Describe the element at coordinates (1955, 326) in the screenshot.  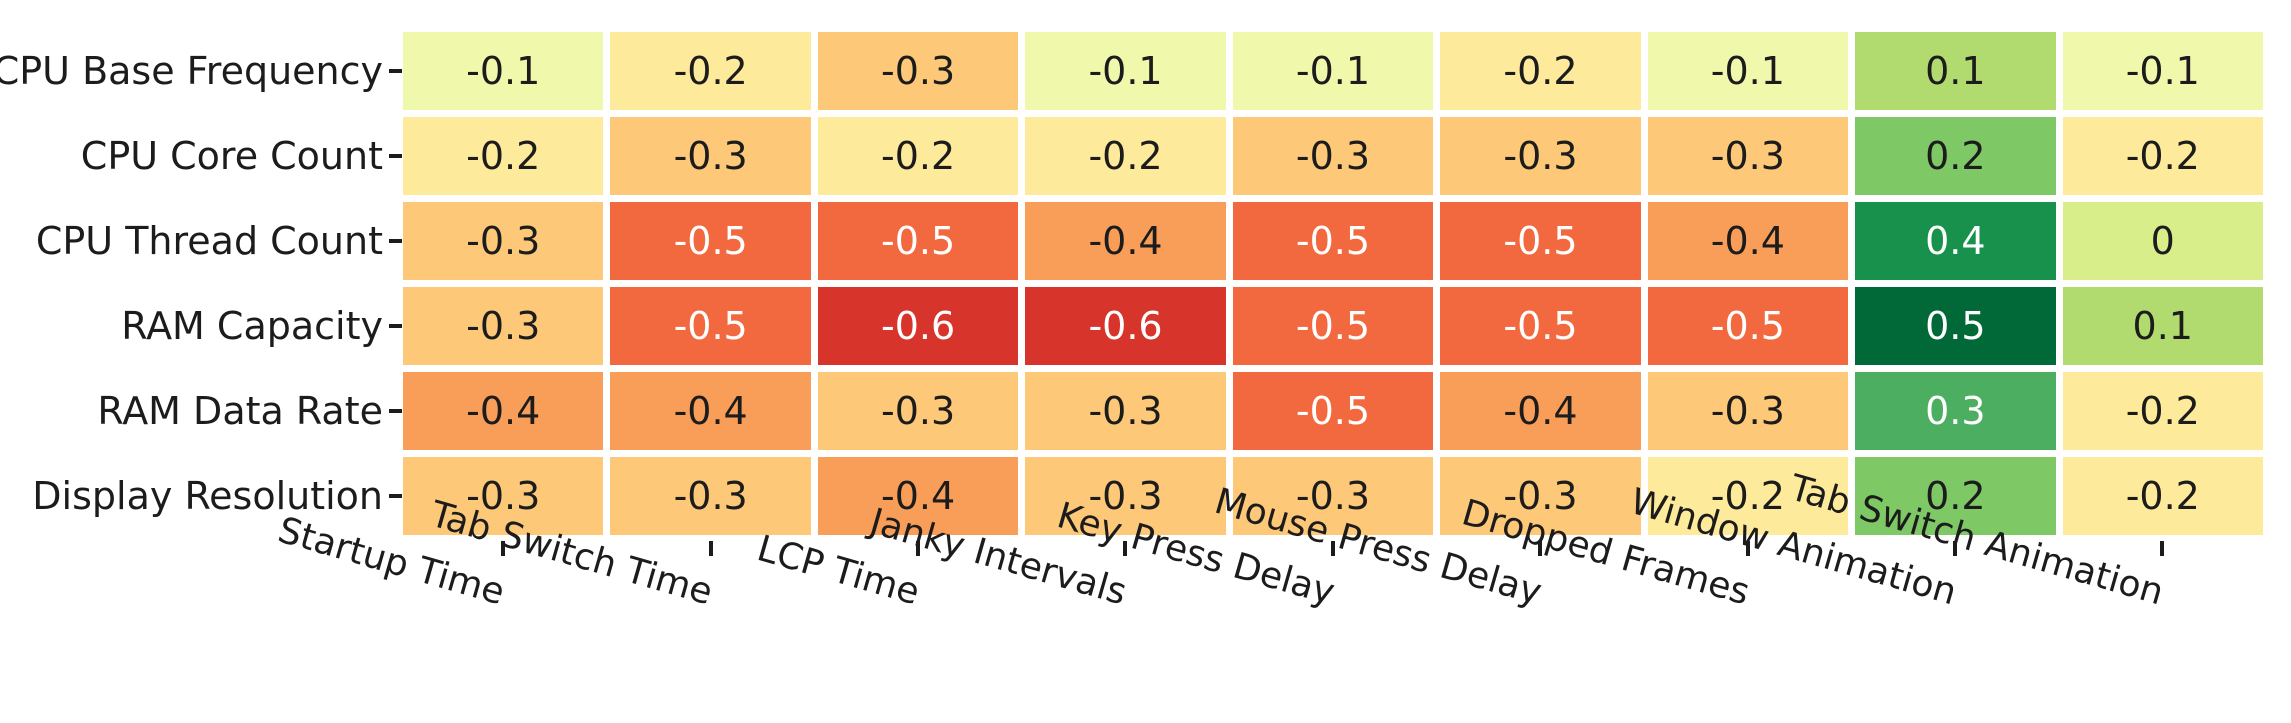
I see `heatmap-cell: 0.5` at that location.